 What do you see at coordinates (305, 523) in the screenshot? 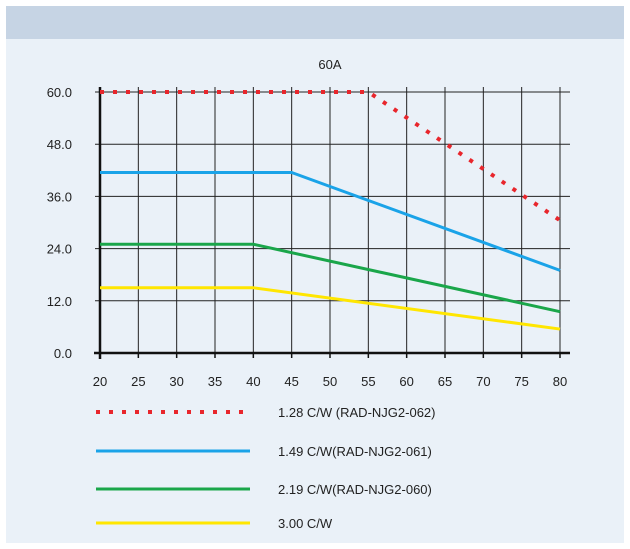
I see `legend-label-4: 3.00 C/W` at bounding box center [305, 523].